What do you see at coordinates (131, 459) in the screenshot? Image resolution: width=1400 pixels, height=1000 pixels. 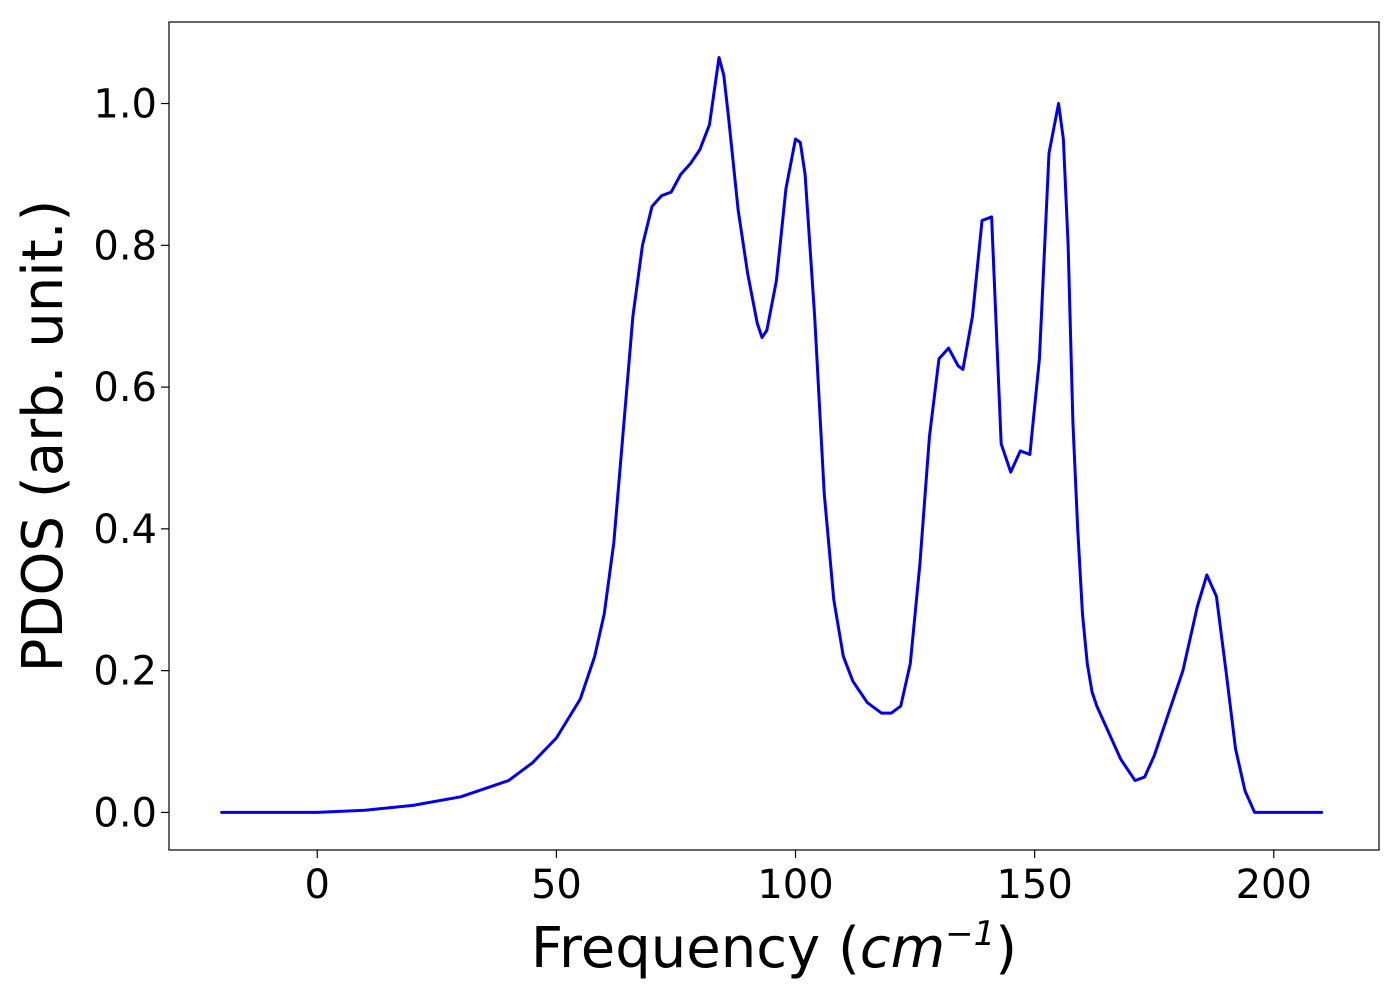 I see `y-axis-ticks: 0.0 0.2 0.4 0.6 0.8 1.0` at bounding box center [131, 459].